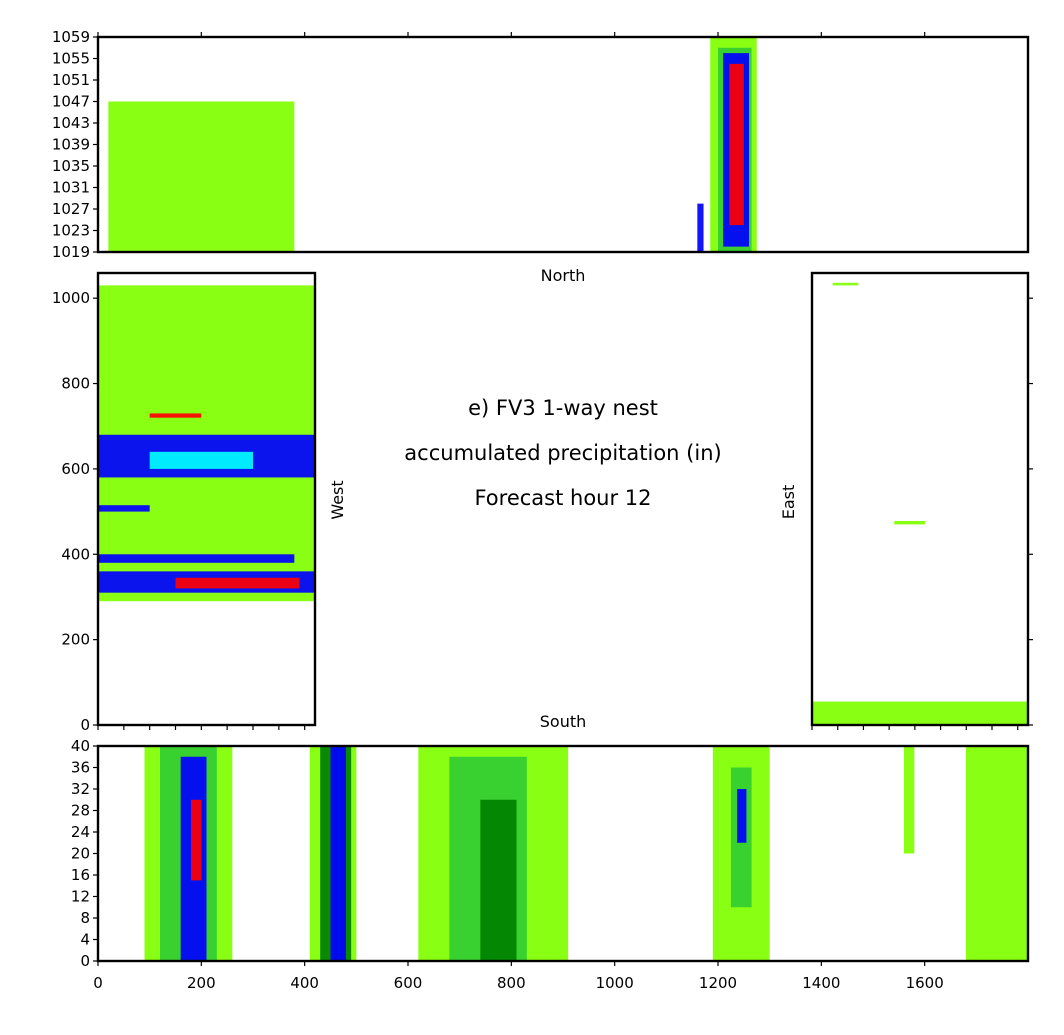 The image size is (1064, 1035). I want to click on south-ytick-label-6: 24, so click(80, 832).